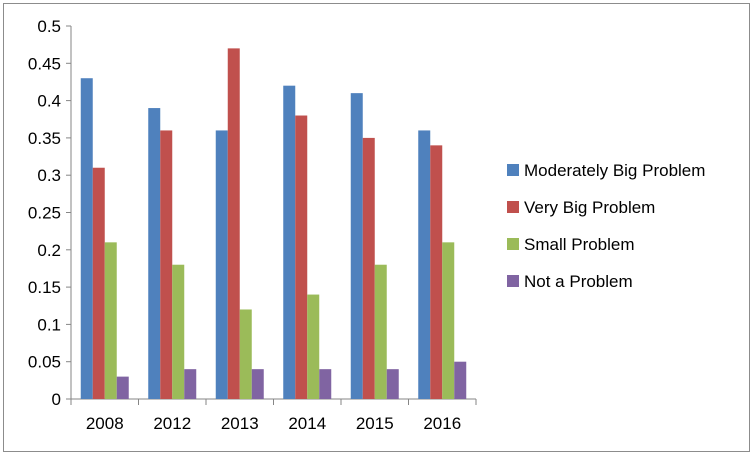  I want to click on bar-very-big-problem-2014, so click(301, 257).